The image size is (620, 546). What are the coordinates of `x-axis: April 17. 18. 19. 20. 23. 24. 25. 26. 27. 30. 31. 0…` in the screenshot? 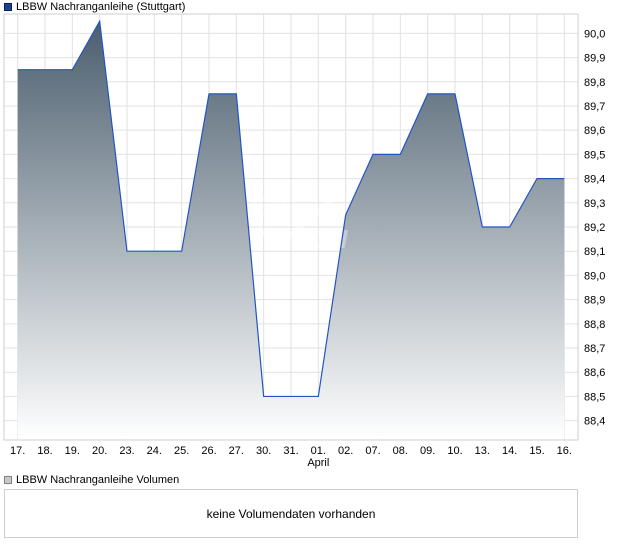 It's located at (291, 457).